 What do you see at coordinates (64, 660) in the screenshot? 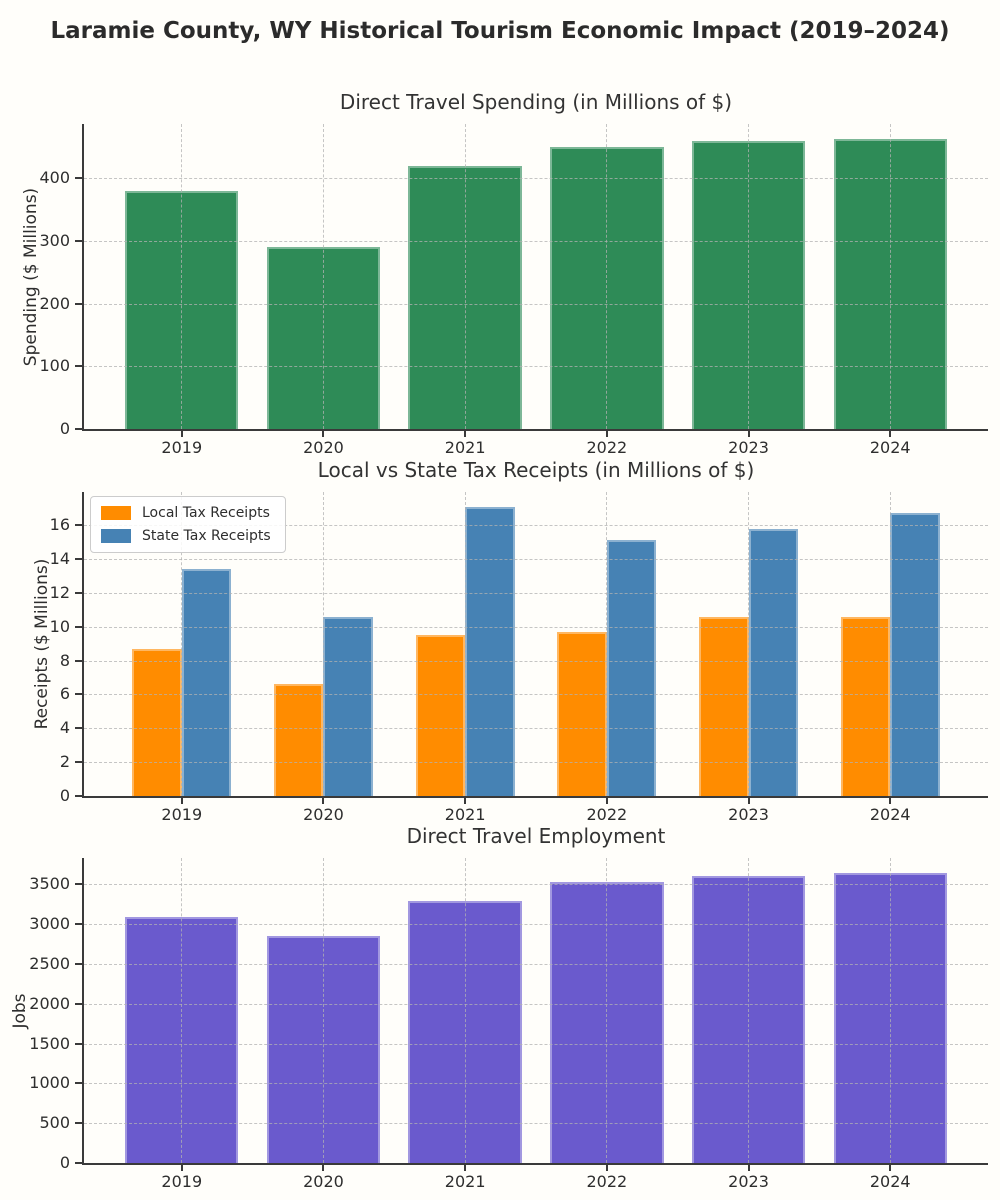
I see `y-tick-label: 8` at bounding box center [64, 660].